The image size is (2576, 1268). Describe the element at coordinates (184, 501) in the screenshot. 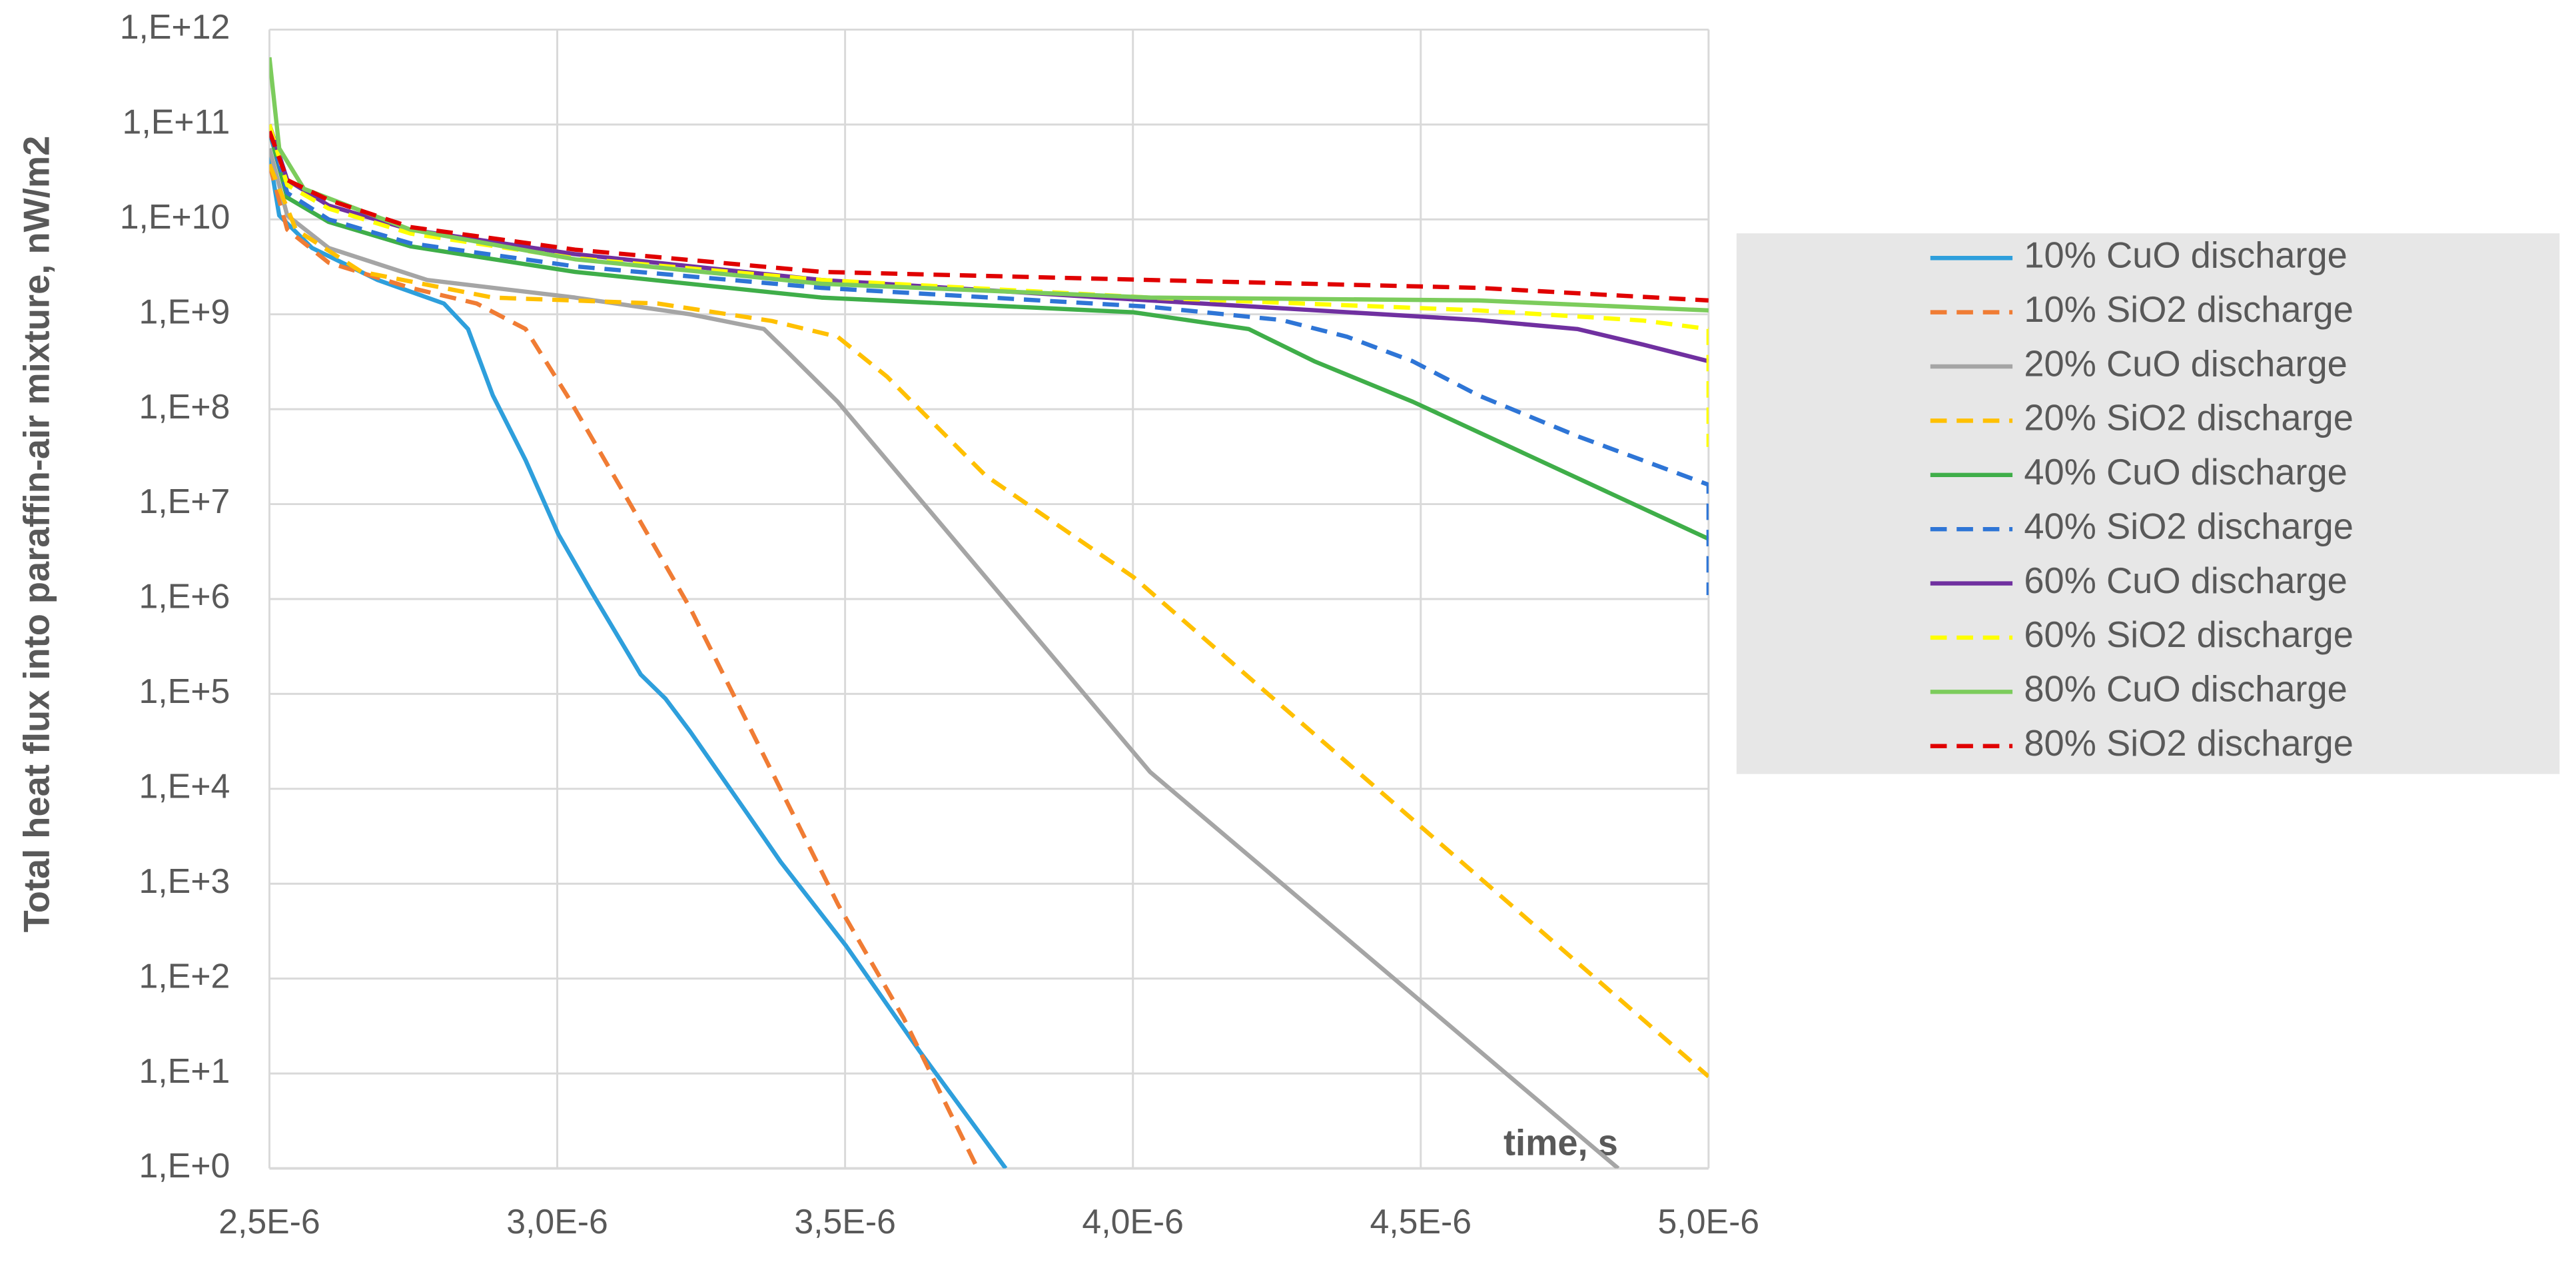

I see `y-tick-label: 1,E+7` at that location.